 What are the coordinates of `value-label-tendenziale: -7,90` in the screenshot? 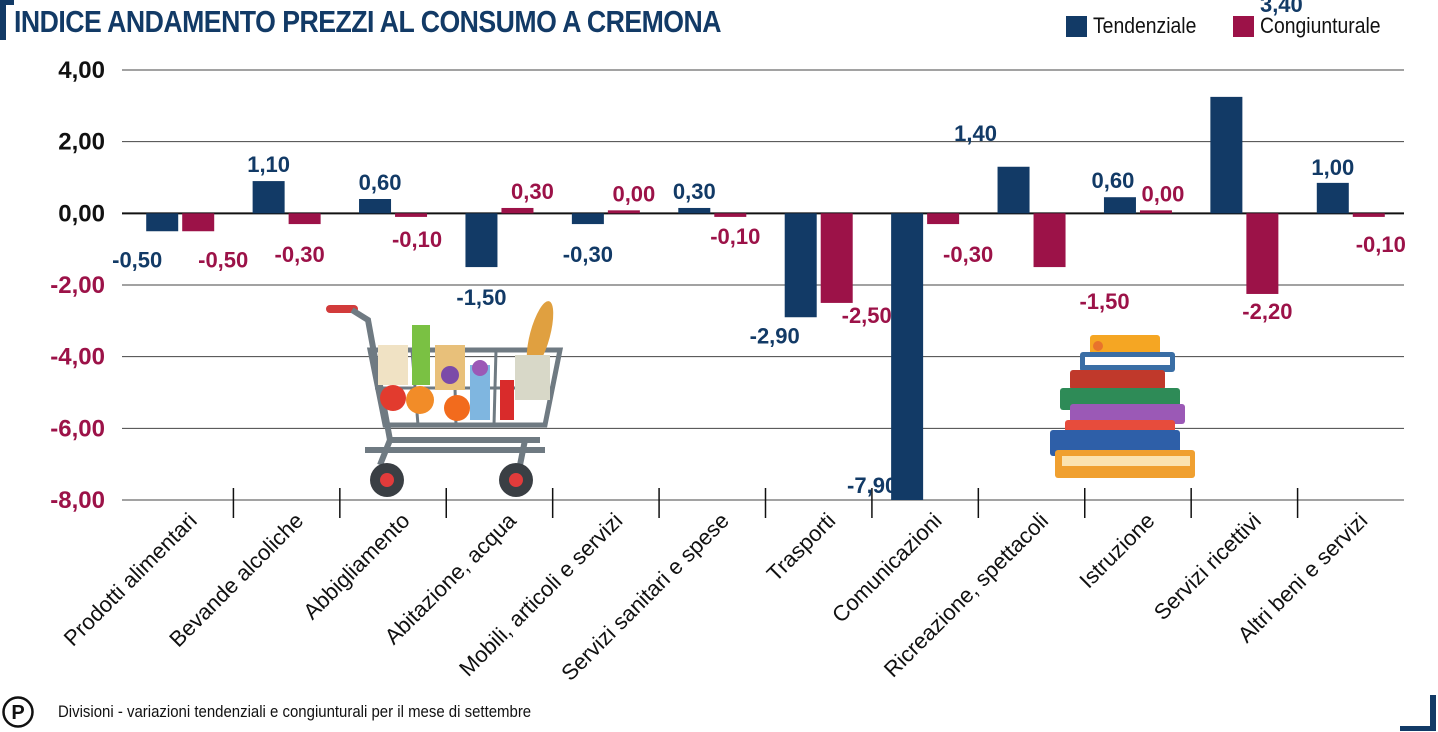 It's located at (872, 485).